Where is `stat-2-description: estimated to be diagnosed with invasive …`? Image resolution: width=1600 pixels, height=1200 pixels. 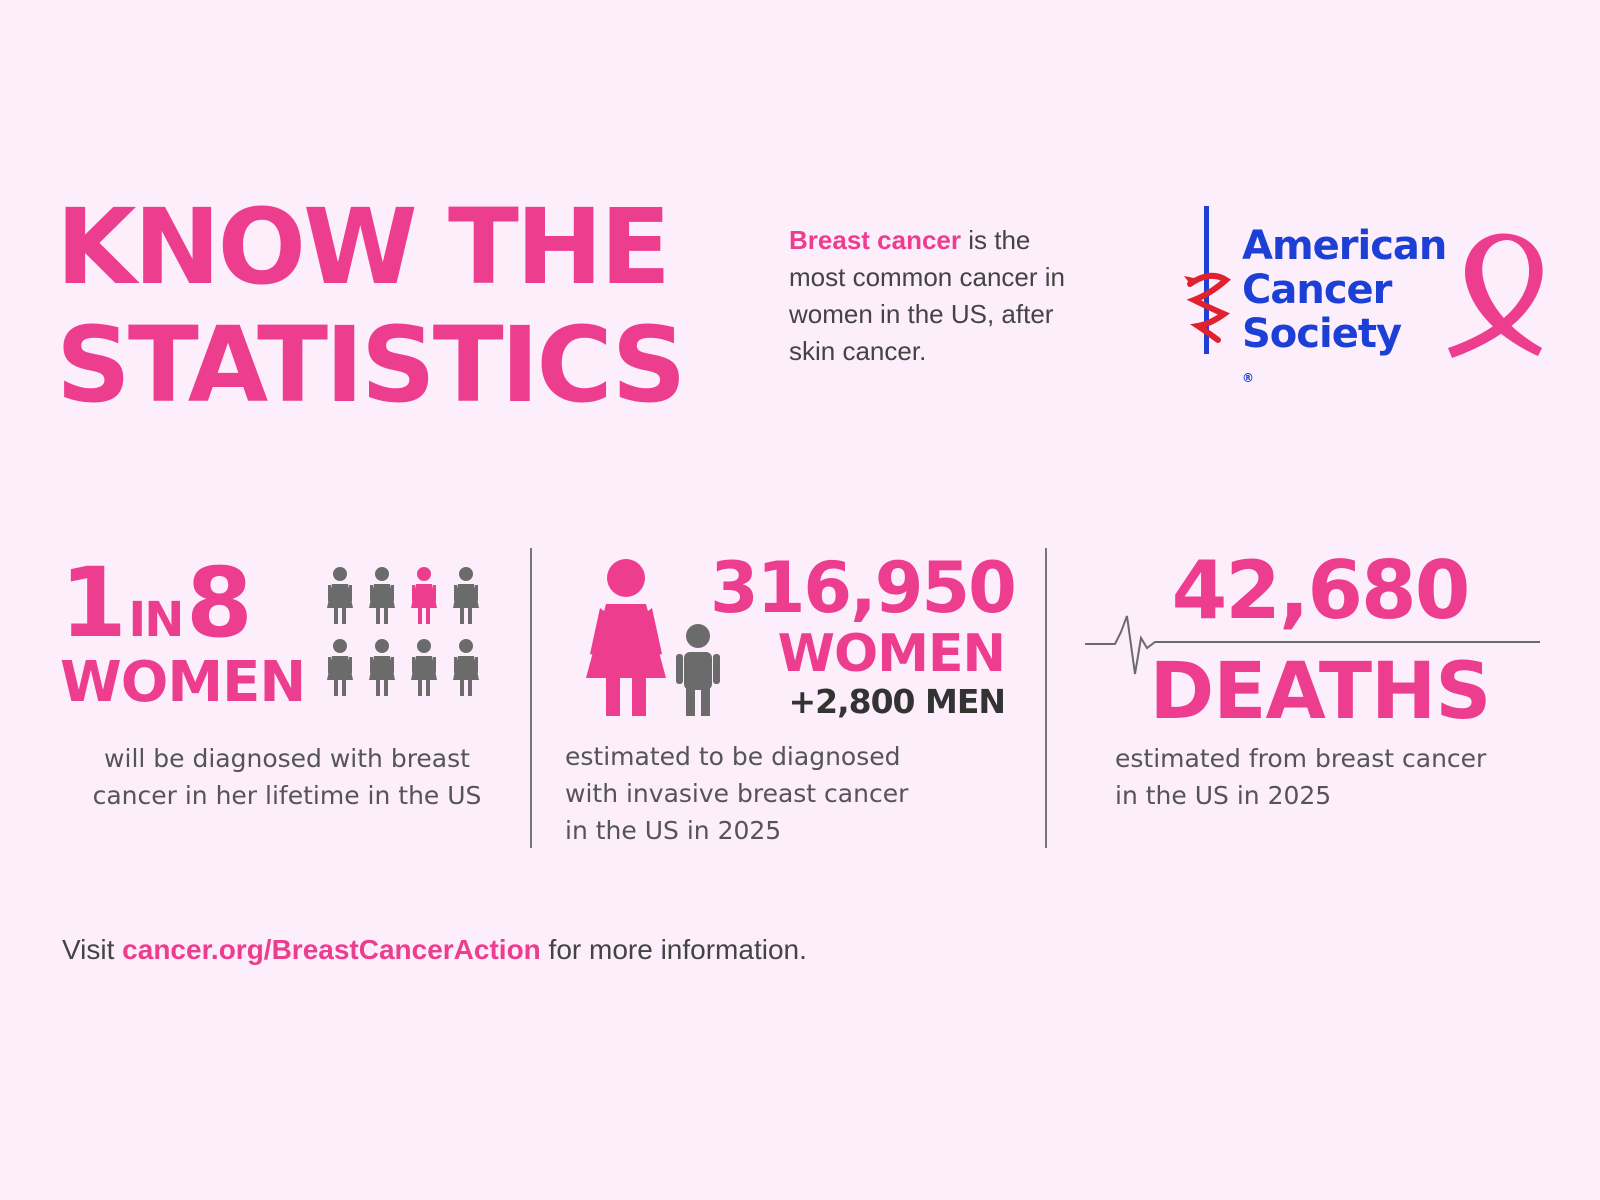 stat-2-description: estimated to be diagnosed with invasive … is located at coordinates (785, 793).